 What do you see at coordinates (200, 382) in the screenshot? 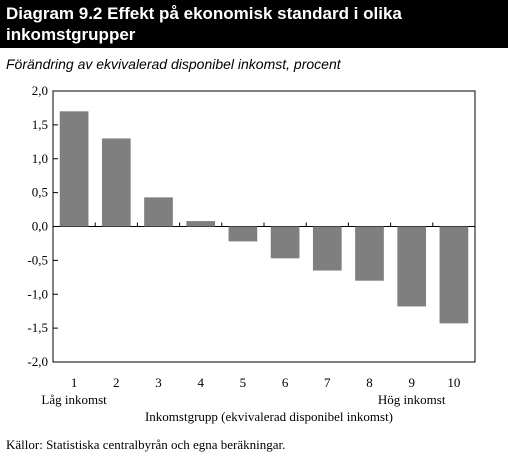
I see `x-tick-label: 4` at bounding box center [200, 382].